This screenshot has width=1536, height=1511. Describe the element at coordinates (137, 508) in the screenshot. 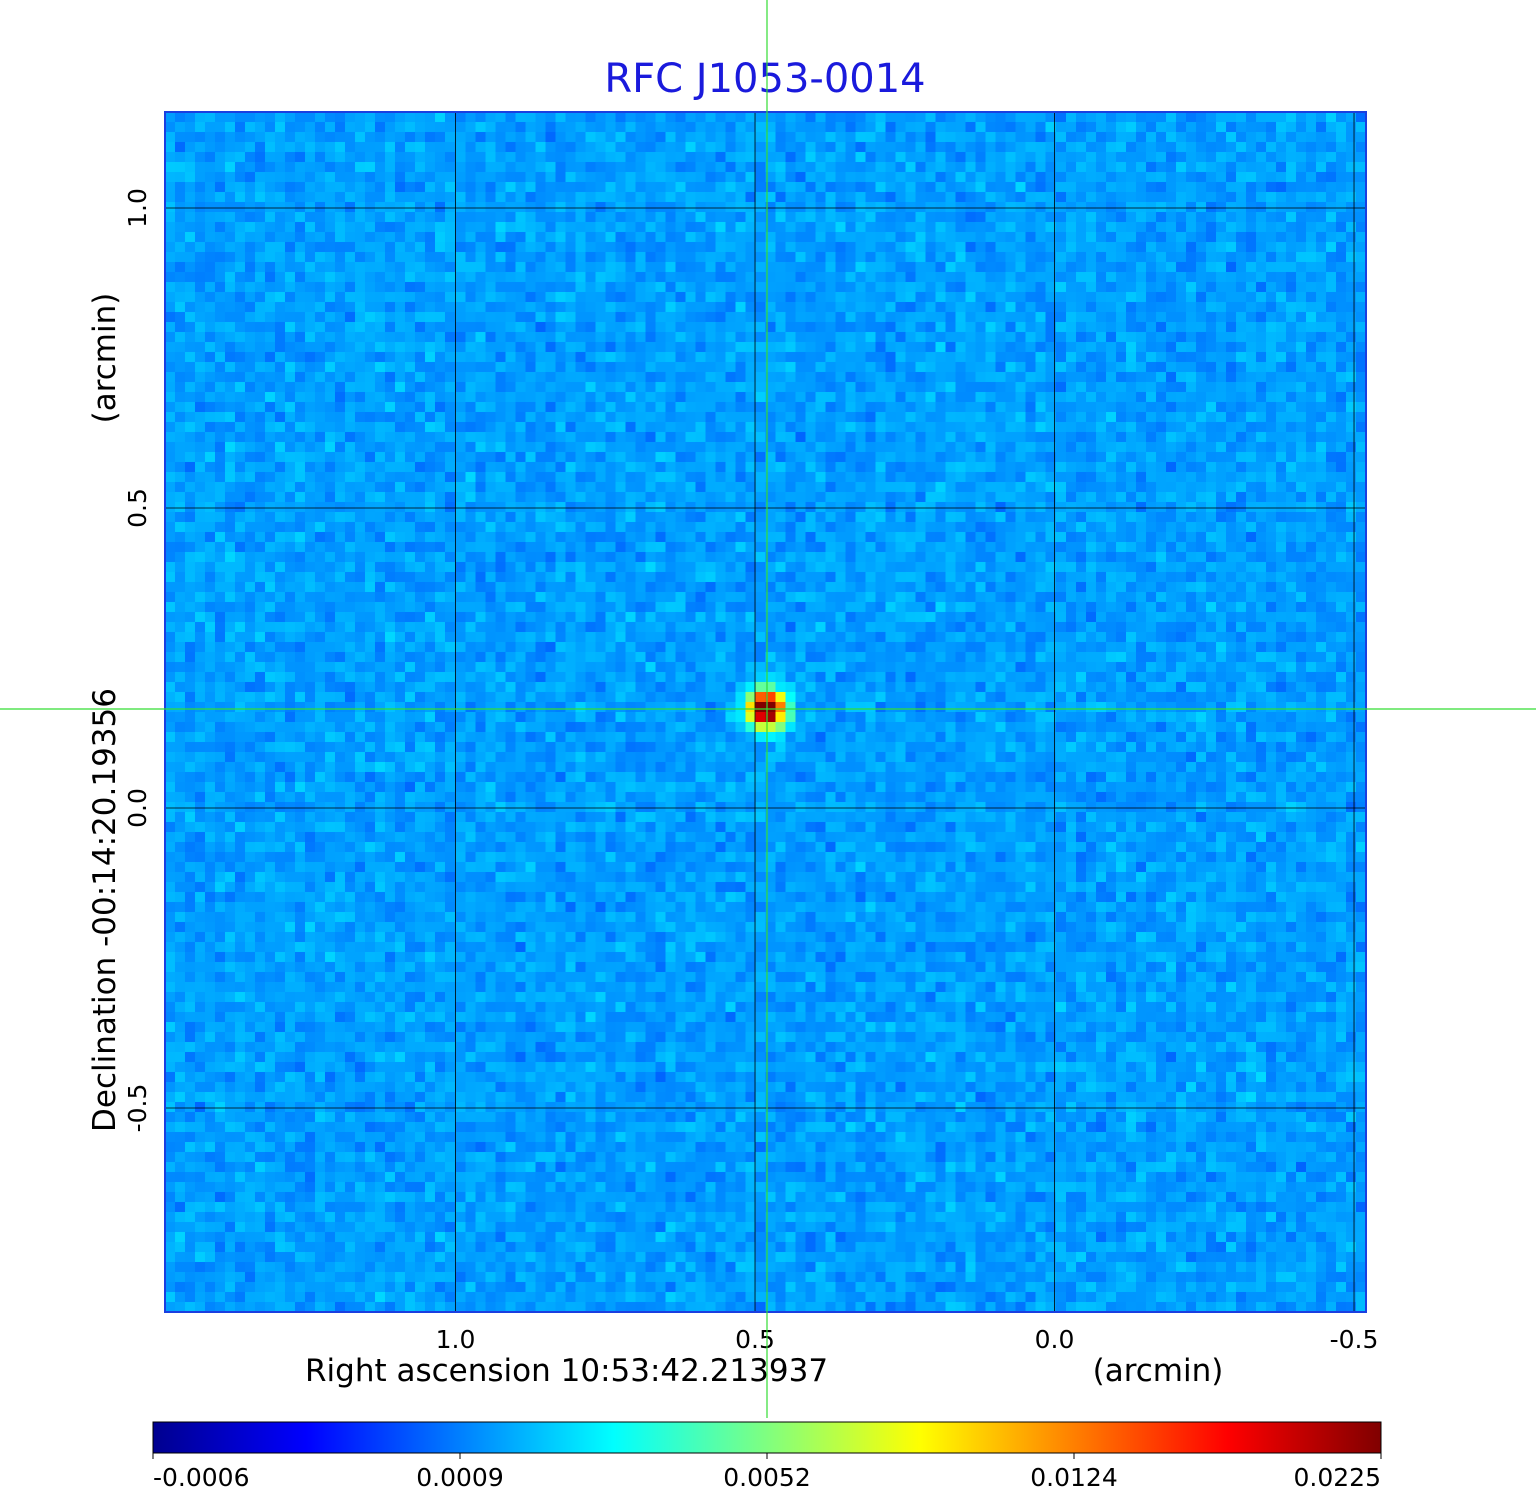

I see `y-tick-label: 0.5` at that location.